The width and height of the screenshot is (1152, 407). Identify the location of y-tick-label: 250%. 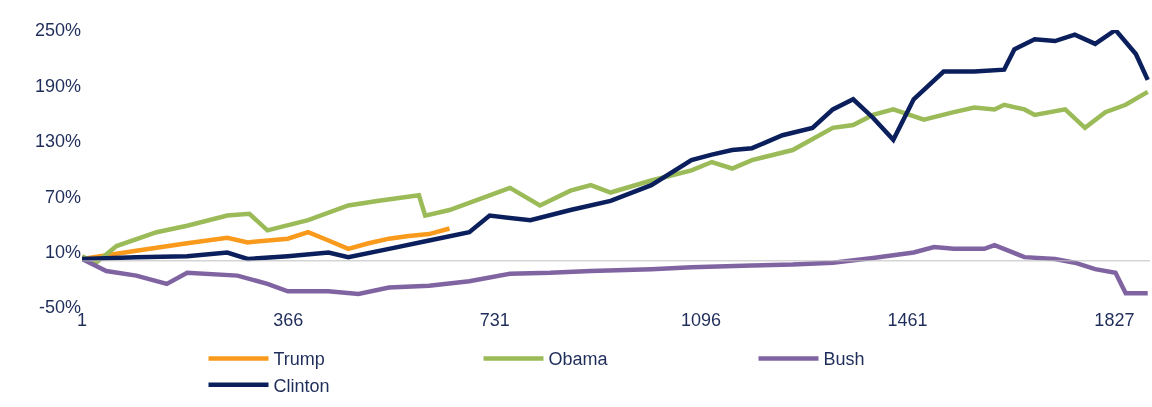
(57, 30).